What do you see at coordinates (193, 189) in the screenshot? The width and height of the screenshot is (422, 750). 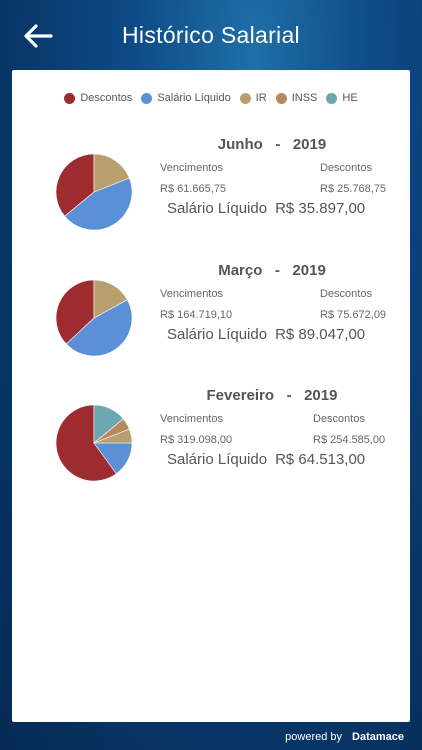 I see `vencimentos-value: R$ 61.665,75` at bounding box center [193, 189].